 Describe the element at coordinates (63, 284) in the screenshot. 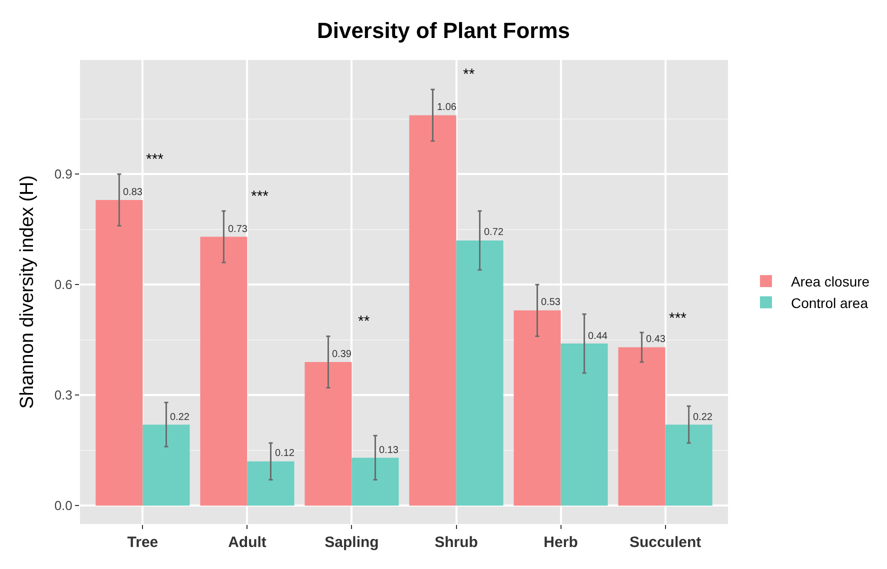

I see `y-tick-label: 0.6` at that location.